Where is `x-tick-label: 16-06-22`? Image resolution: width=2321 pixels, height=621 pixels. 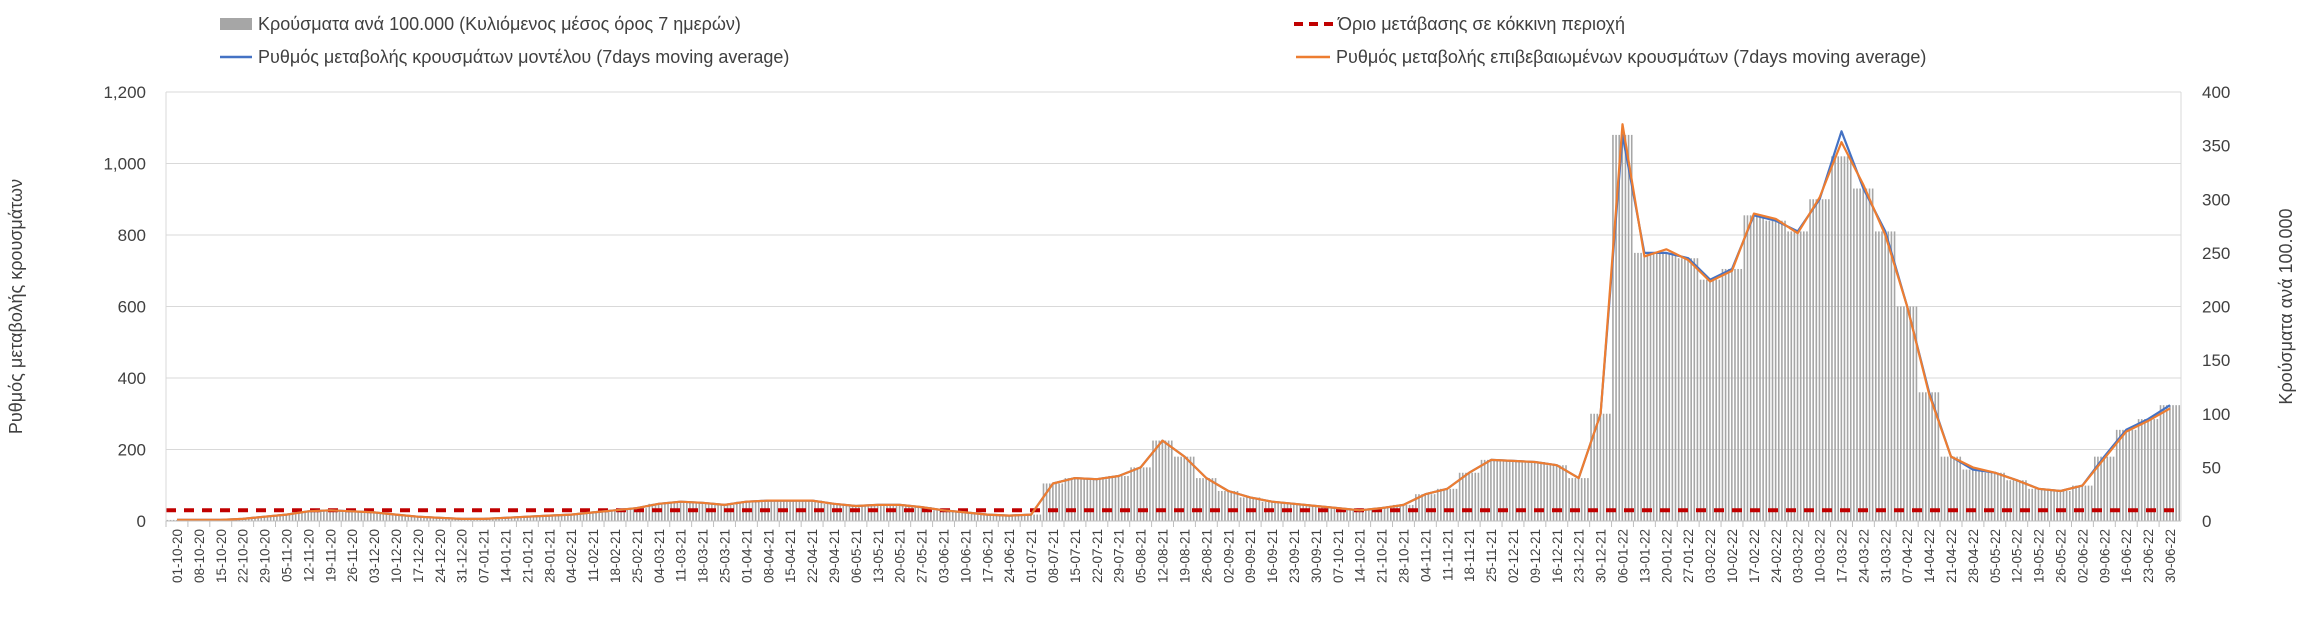 x-tick-label: 16-06-22 is located at coordinates (2126, 556).